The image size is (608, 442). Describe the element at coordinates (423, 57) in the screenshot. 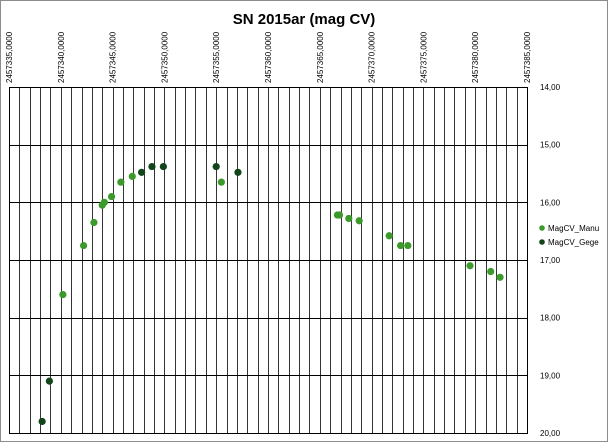

I see `x-tick-label: 2457375,0000` at that location.